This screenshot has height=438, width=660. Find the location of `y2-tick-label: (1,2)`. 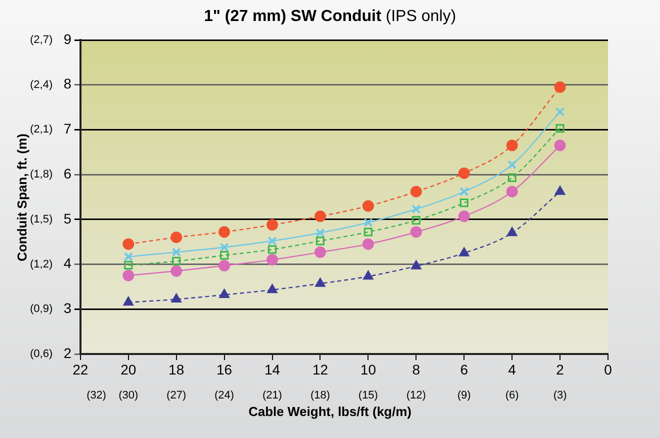

y2-tick-label: (1,2) is located at coordinates (41, 264).